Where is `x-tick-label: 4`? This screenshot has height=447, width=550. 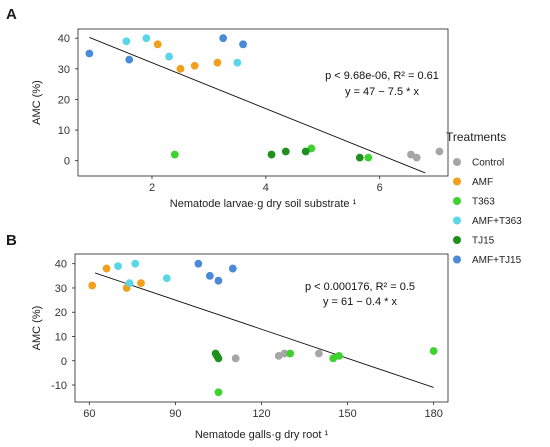 x-tick-label: 4 is located at coordinates (266, 188).